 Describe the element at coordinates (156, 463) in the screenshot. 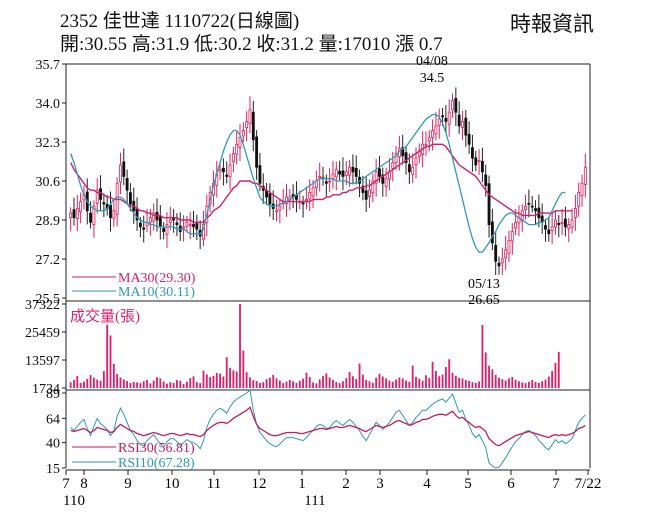

I see `legend-label: RSI10(67.28)` at that location.